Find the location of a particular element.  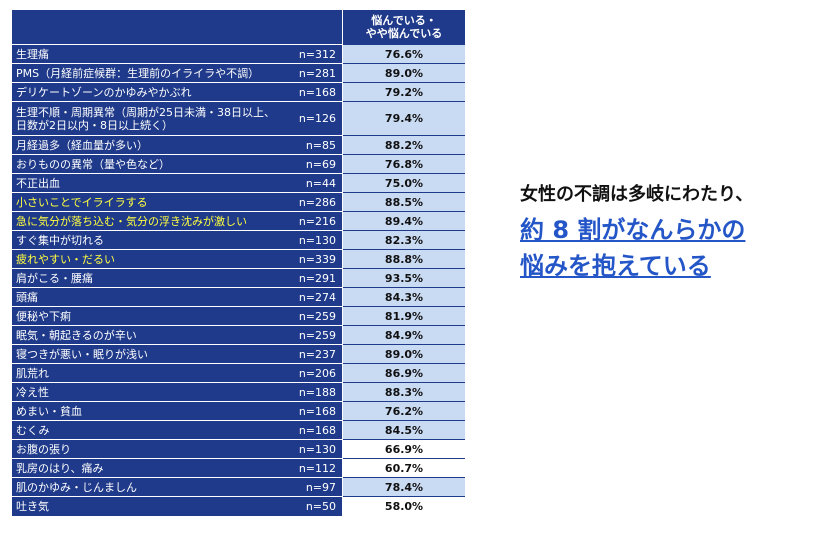

row-label: 肩がこる・腰痛 is located at coordinates (155, 278).